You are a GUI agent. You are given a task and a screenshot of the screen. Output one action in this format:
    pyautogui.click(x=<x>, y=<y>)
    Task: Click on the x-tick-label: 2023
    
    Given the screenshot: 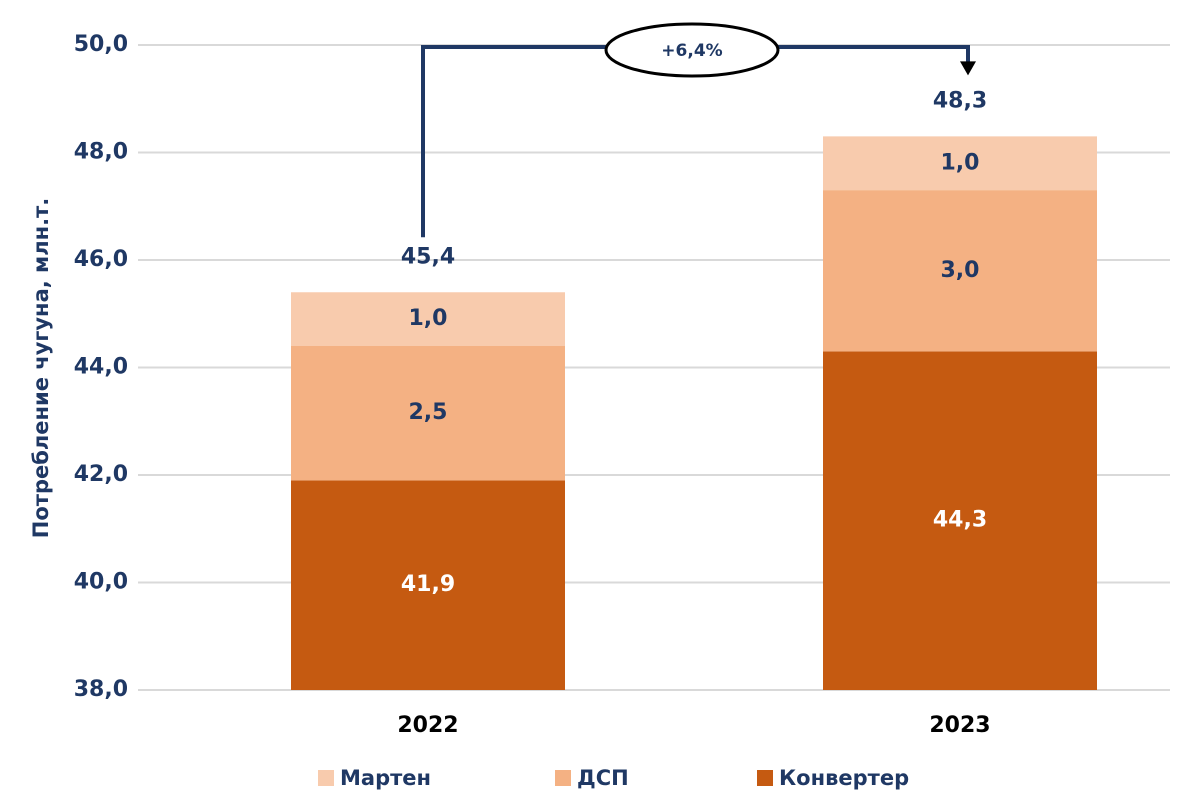 What is the action you would take?
    pyautogui.click(x=959, y=725)
    